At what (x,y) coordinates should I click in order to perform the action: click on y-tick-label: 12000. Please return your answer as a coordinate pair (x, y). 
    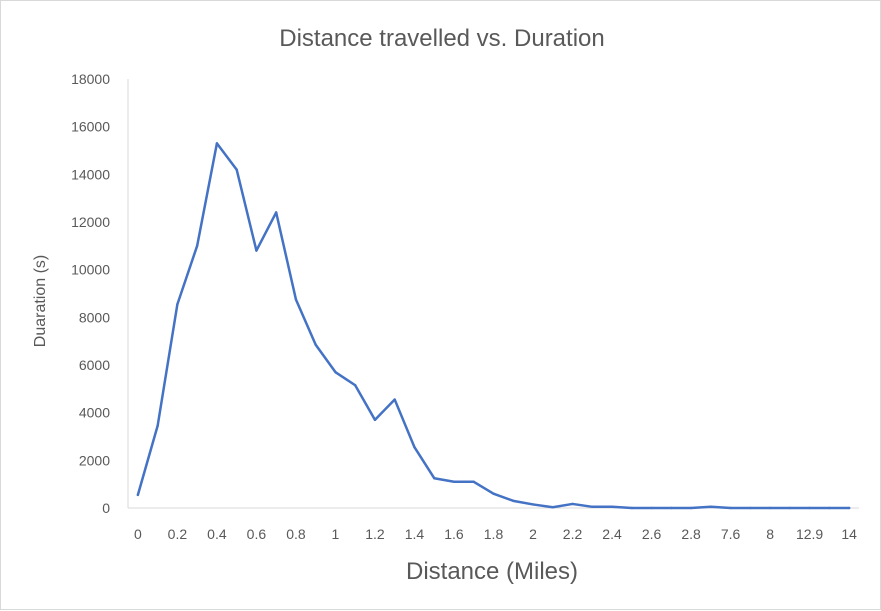
    Looking at the image, I should click on (90, 222).